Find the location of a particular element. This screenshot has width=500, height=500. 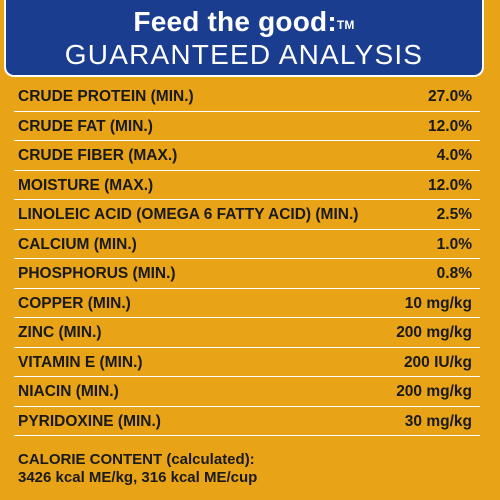

nutrient-name: COPPER (MIN.) is located at coordinates (74, 303).